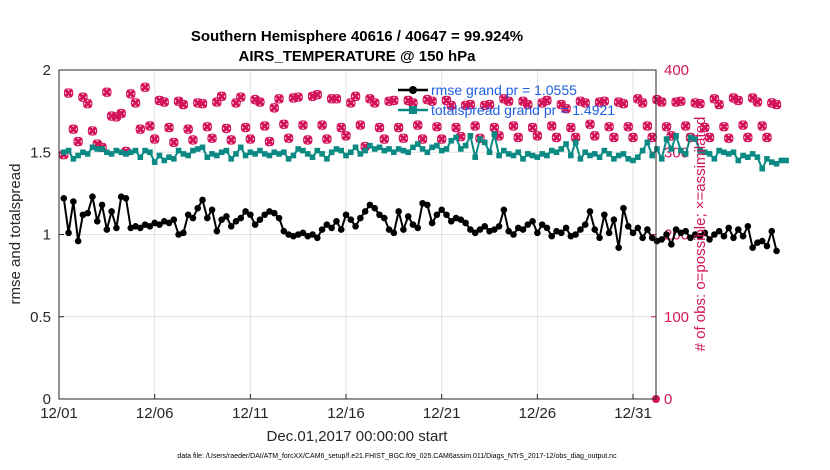  What do you see at coordinates (346, 413) in the screenshot?
I see `x-tick-label: 12/16` at bounding box center [346, 413].